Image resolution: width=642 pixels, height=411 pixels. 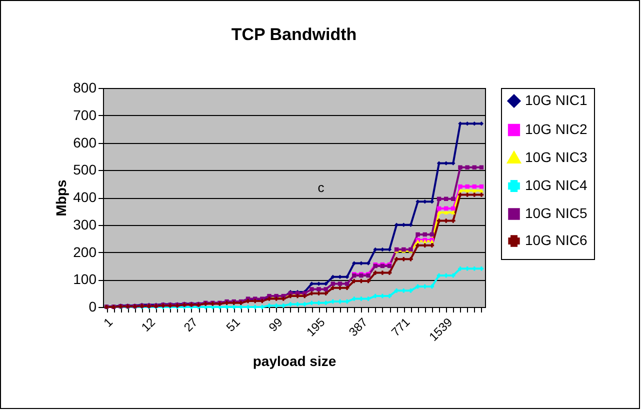 What do you see at coordinates (400, 327) in the screenshot?
I see `x-tick-label: 771` at bounding box center [400, 327].